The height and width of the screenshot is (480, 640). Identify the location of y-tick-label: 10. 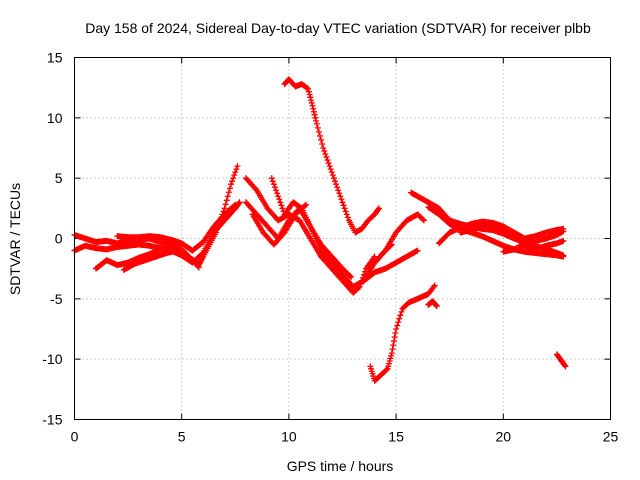
(55, 118).